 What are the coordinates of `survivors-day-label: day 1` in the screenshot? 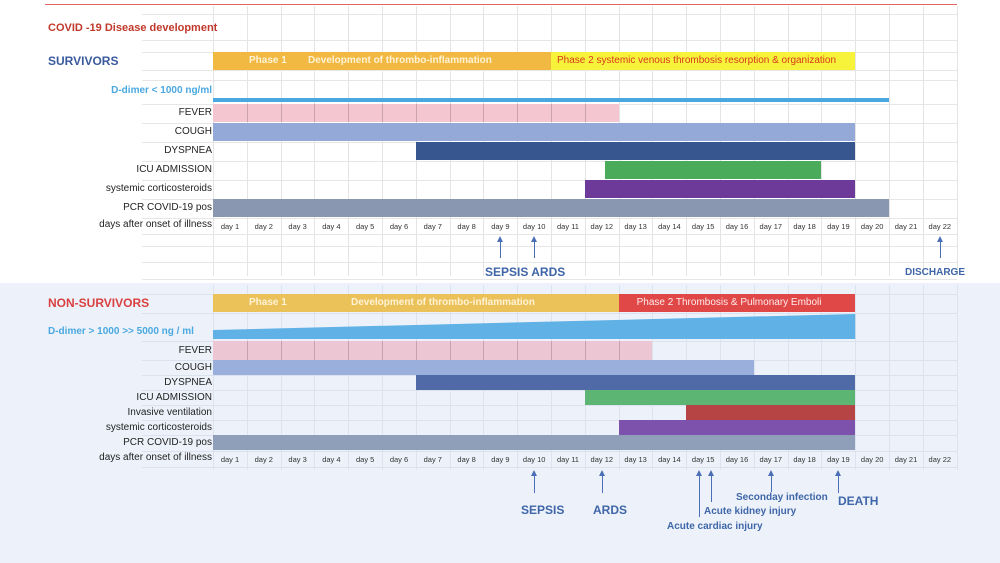 It's located at (230, 226).